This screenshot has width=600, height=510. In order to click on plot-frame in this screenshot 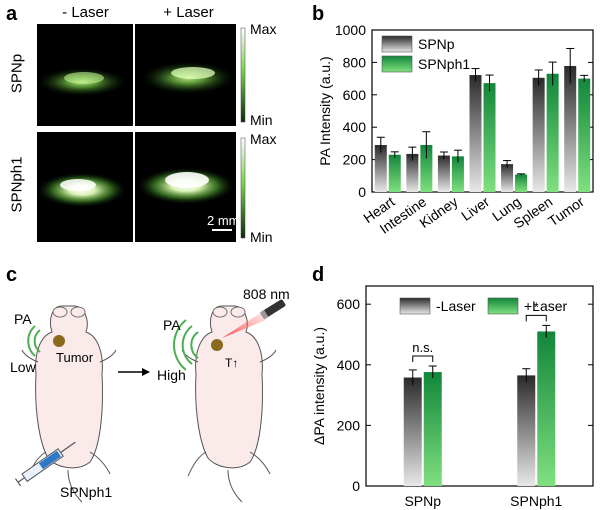, I will do `click(482, 111)`.